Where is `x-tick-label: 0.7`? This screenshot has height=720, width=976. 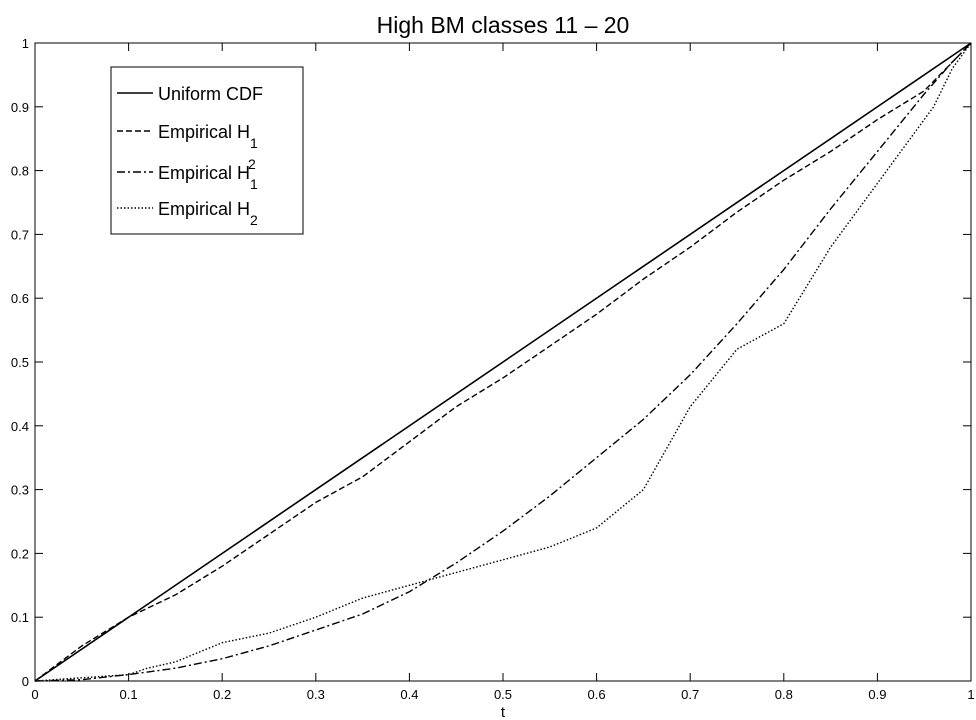
x-tick-label: 0.7 is located at coordinates (690, 694).